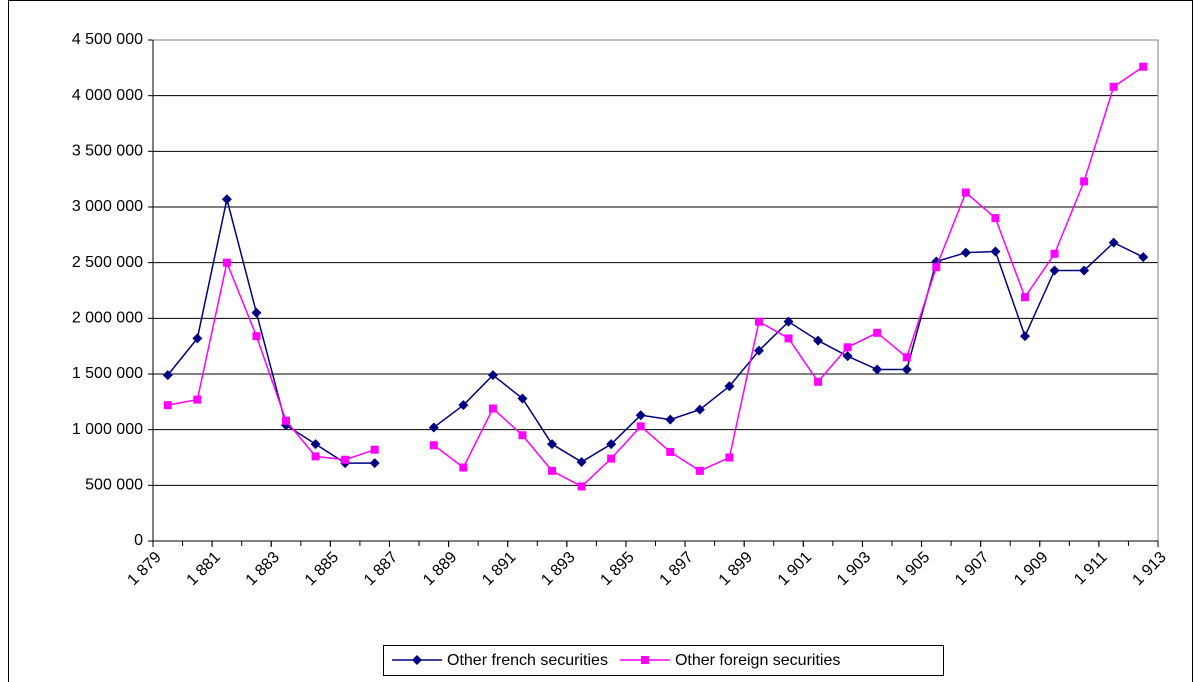 Image resolution: width=1194 pixels, height=682 pixels. I want to click on legend-label: Other foreign securities, so click(757, 660).